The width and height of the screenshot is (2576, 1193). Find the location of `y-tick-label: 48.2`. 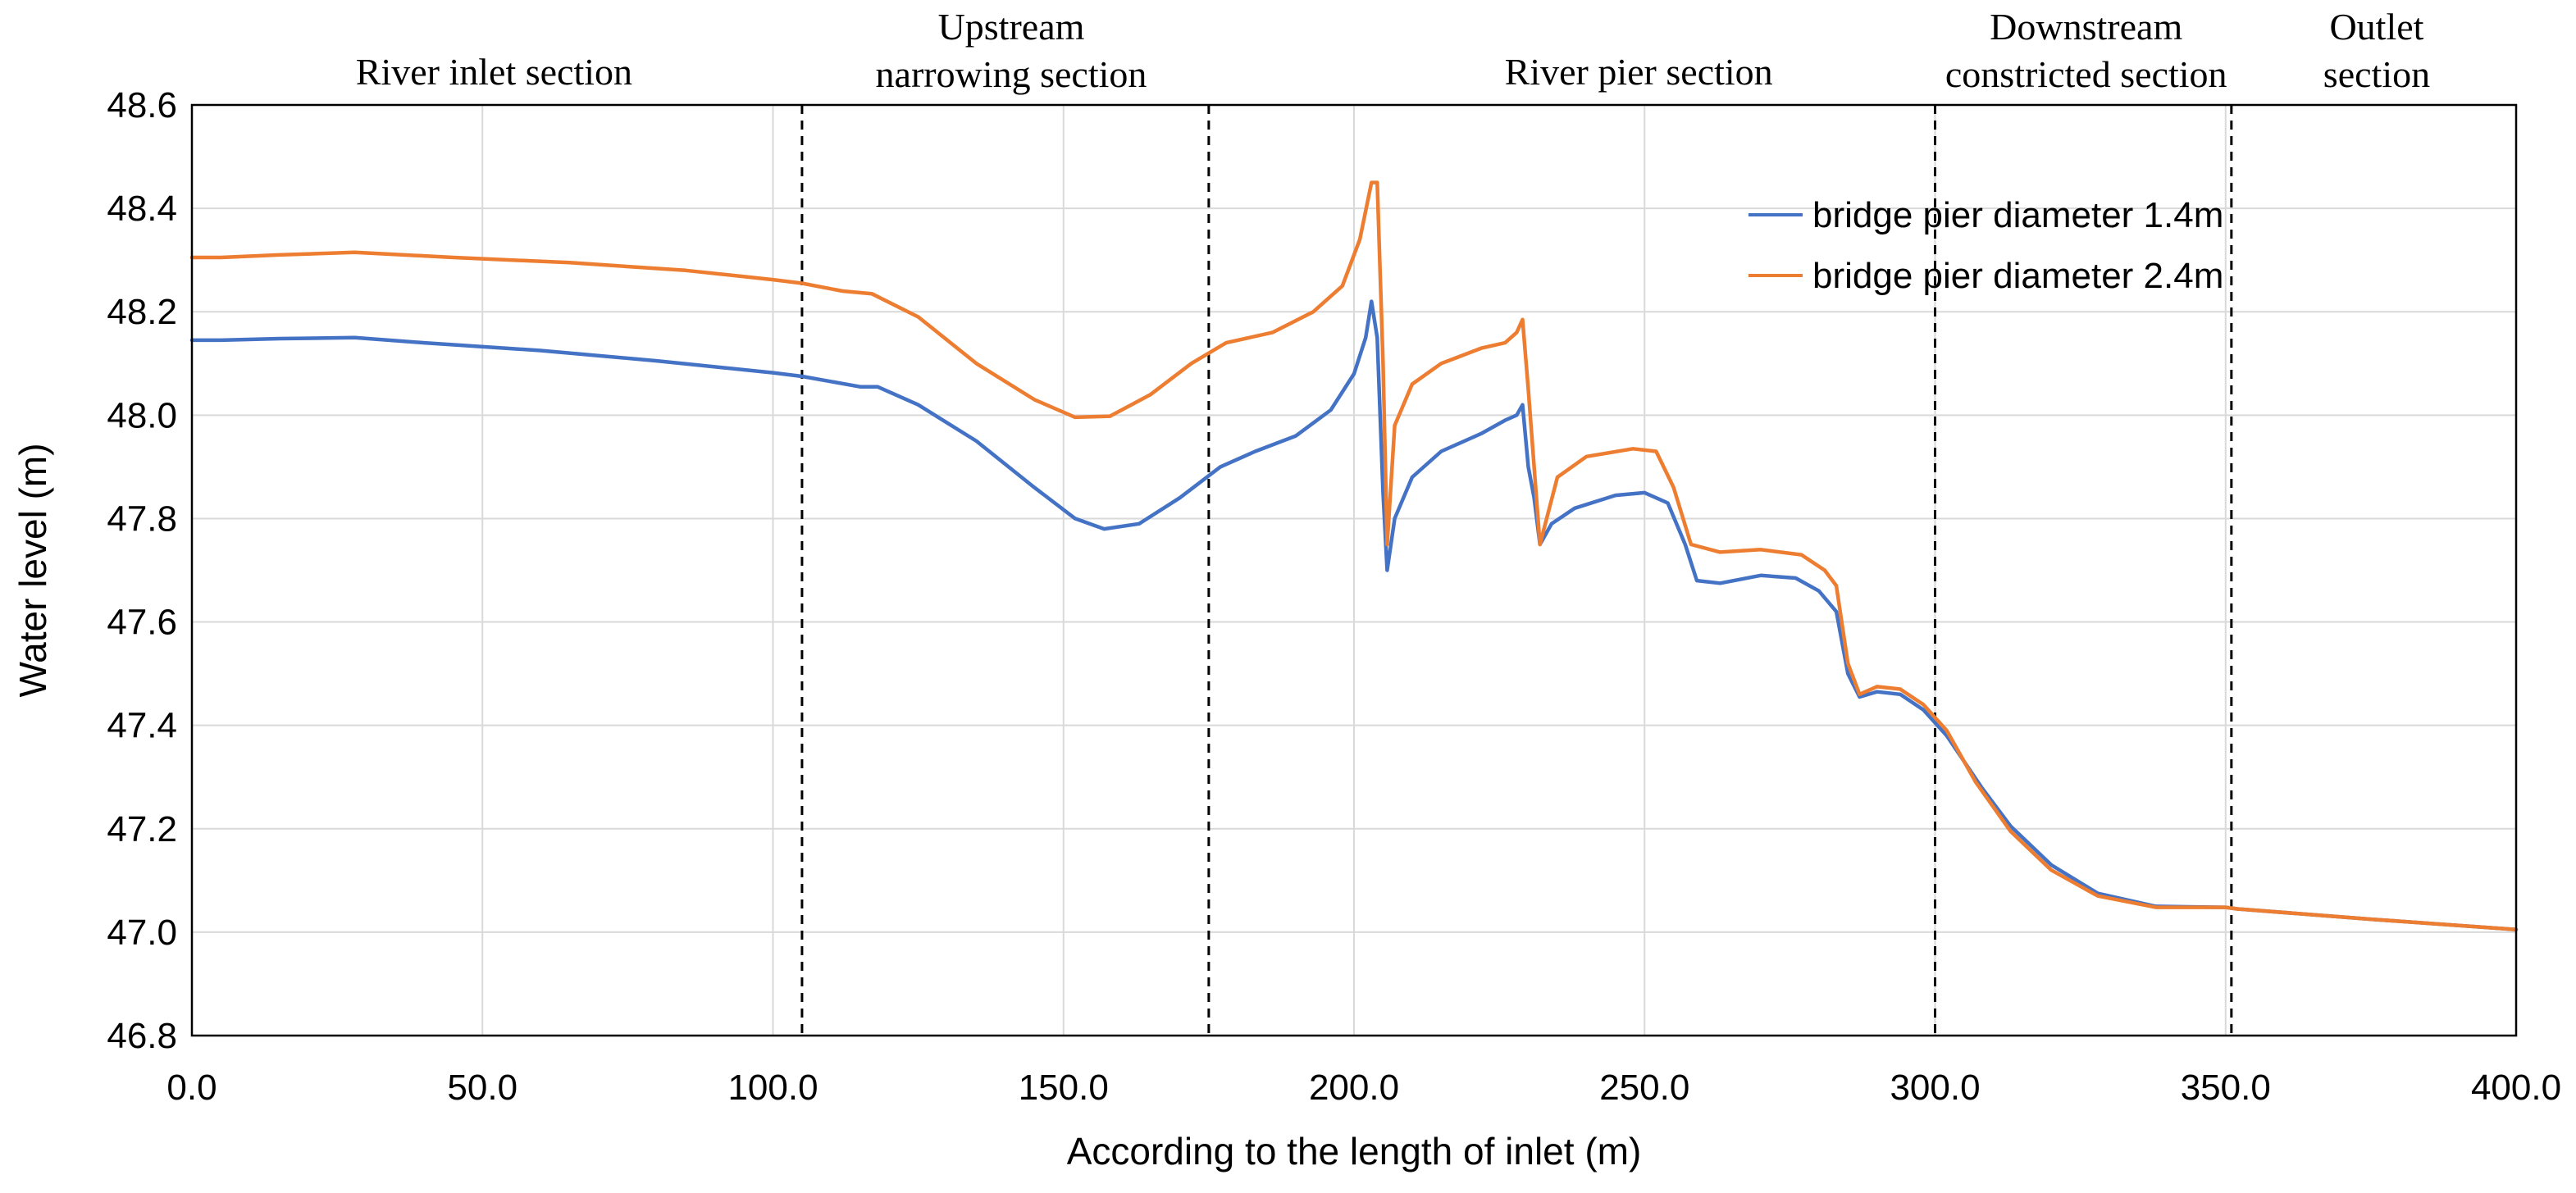

y-tick-label: 48.2 is located at coordinates (142, 312).